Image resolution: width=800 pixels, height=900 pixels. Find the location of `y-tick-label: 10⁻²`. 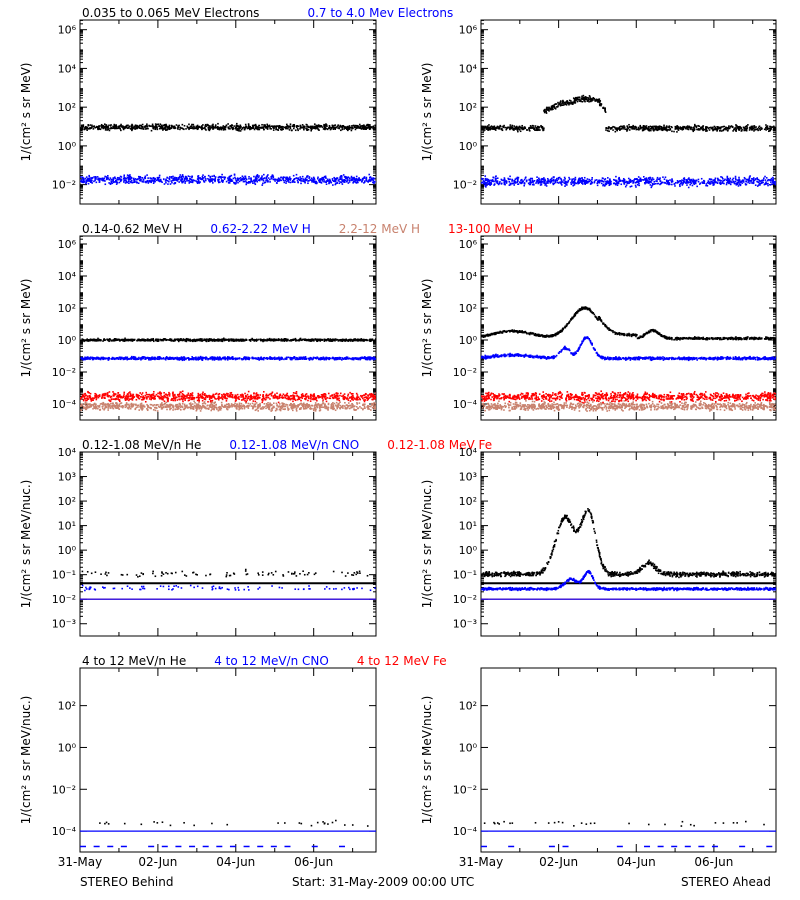

y-tick-label: 10⁻² is located at coordinates (465, 185).